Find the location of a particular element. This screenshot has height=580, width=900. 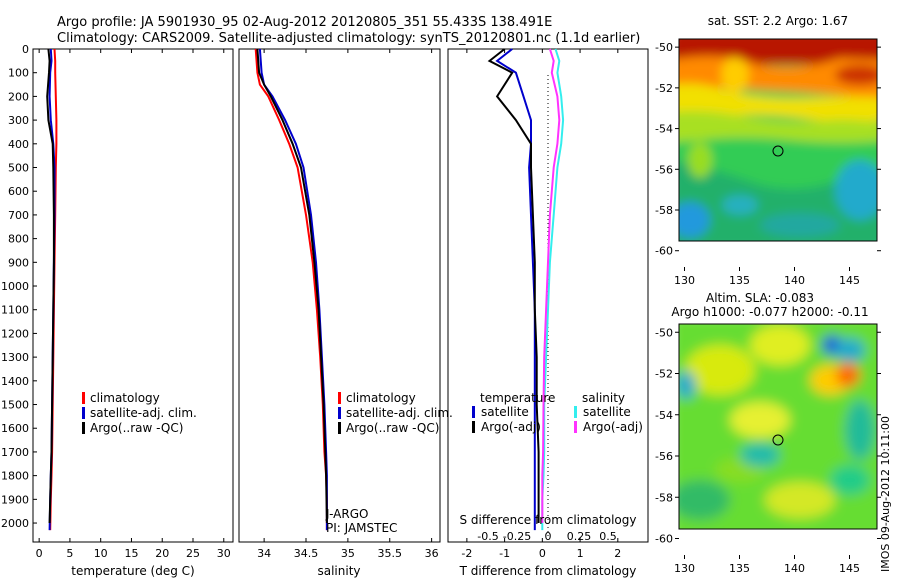

legend-label: satellite is located at coordinates (607, 412).